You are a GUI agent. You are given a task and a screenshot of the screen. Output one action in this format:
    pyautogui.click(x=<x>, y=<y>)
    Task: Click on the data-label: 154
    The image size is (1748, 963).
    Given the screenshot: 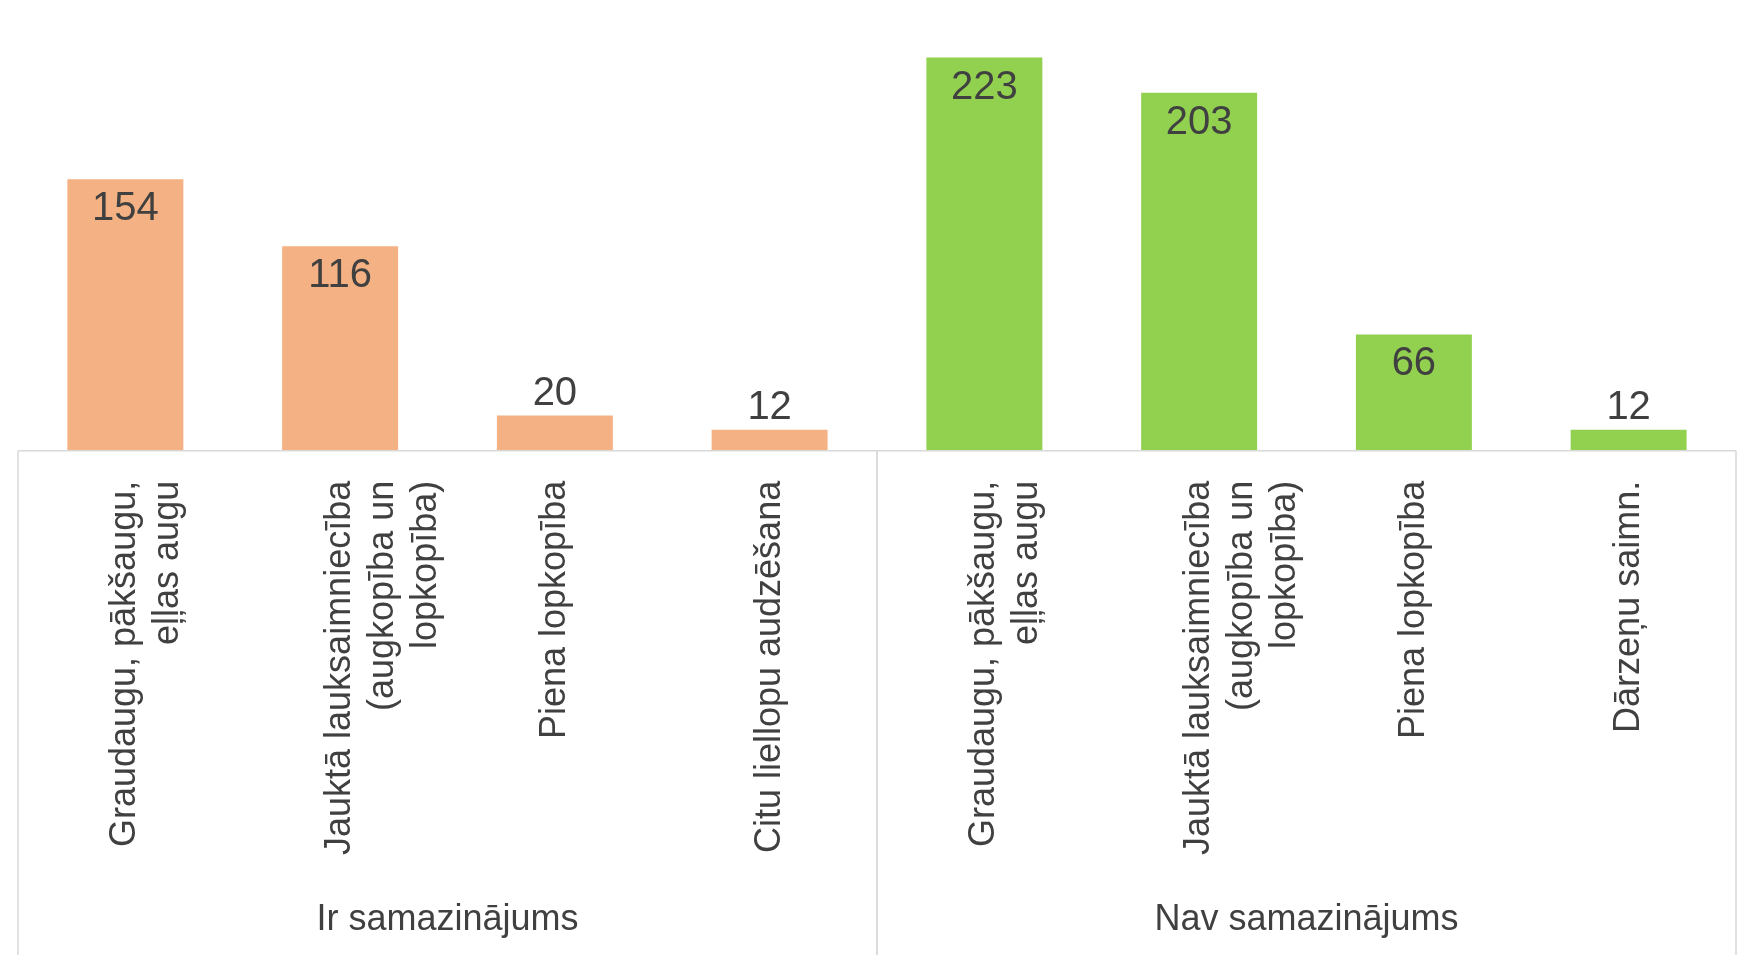 What is the action you would take?
    pyautogui.click(x=125, y=206)
    